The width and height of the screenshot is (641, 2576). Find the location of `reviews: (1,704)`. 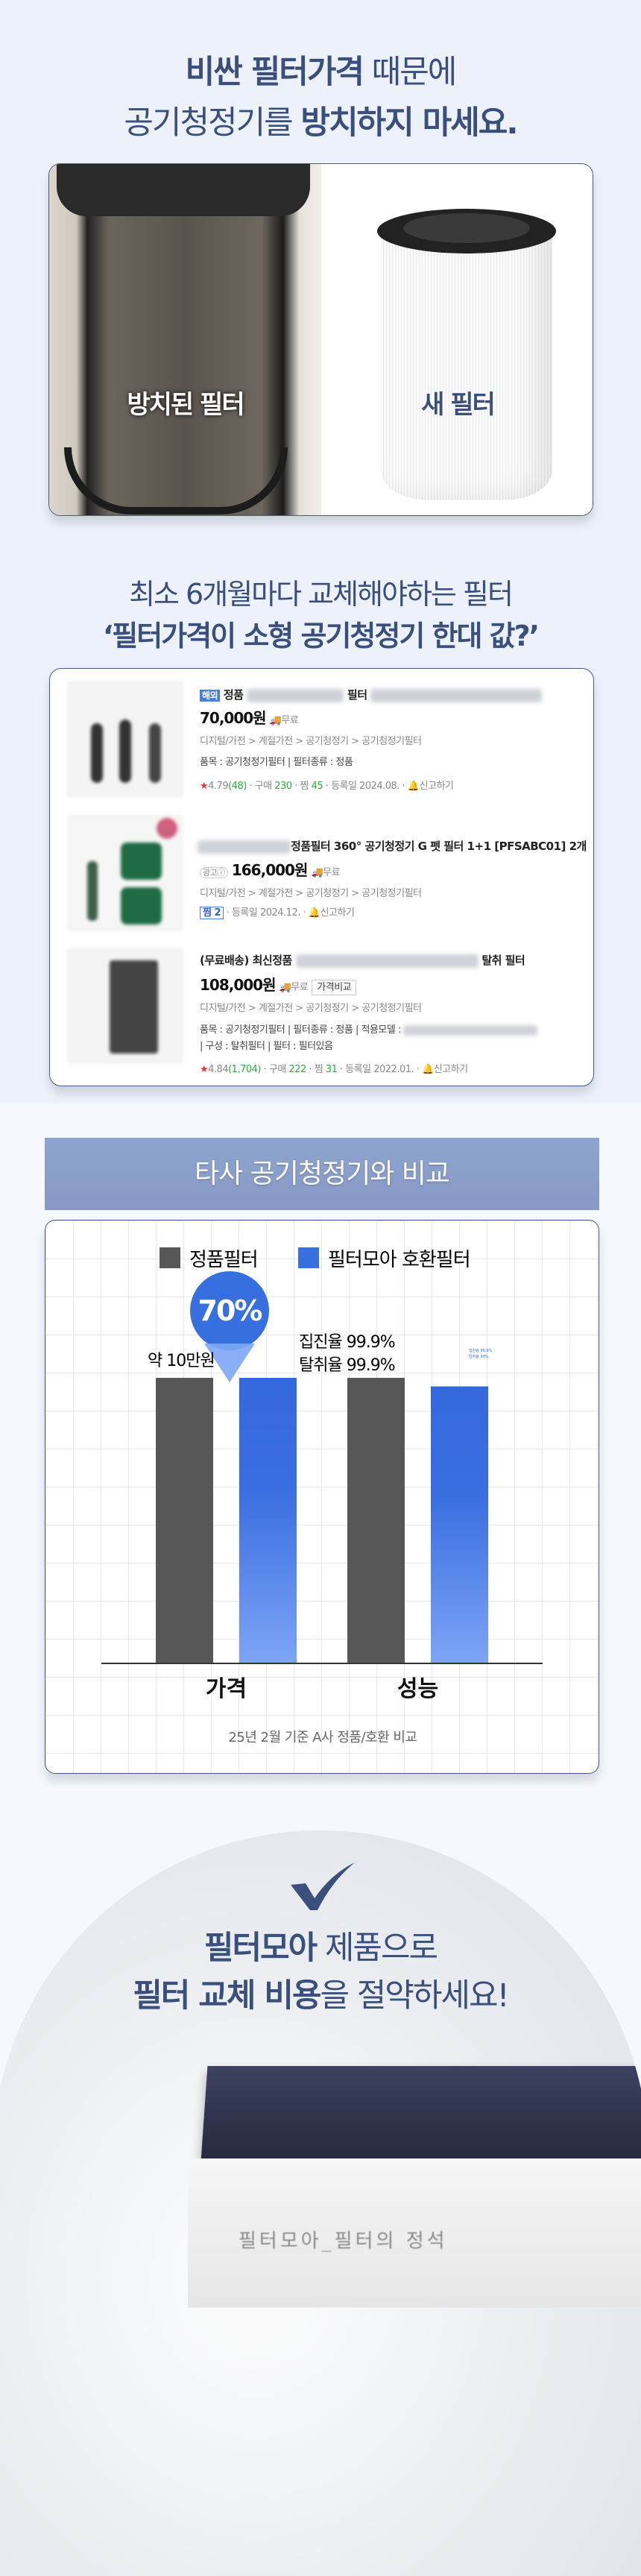

reviews: (1,704) is located at coordinates (244, 1069).